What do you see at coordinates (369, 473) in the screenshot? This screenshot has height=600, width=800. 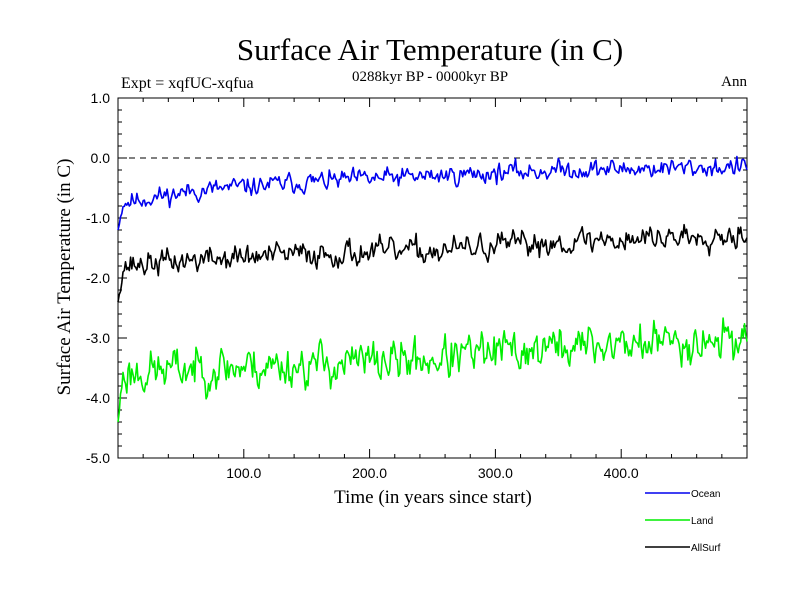 I see `x-tick-label: 200.0` at bounding box center [369, 473].